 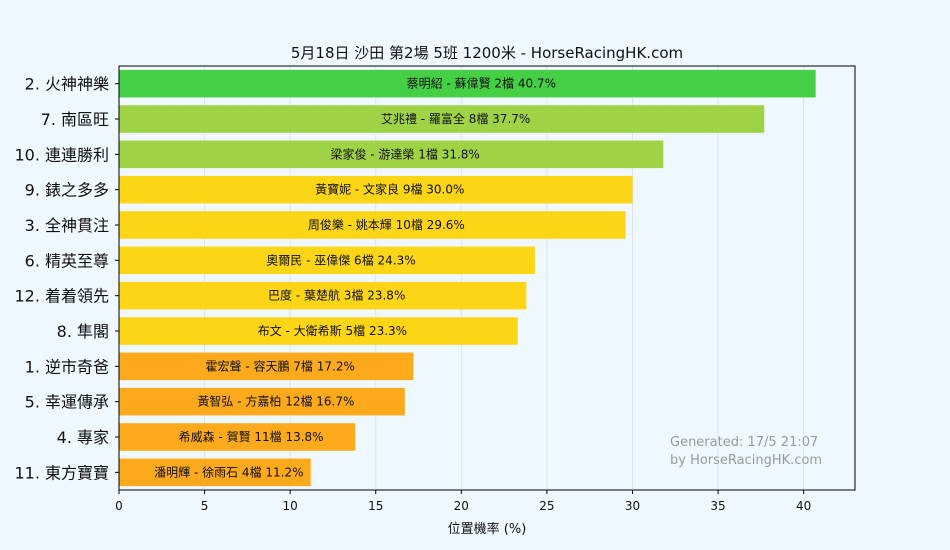 I want to click on bar-label: 梁家俊 - 游達榮 1檔 31.8%, so click(x=404, y=153).